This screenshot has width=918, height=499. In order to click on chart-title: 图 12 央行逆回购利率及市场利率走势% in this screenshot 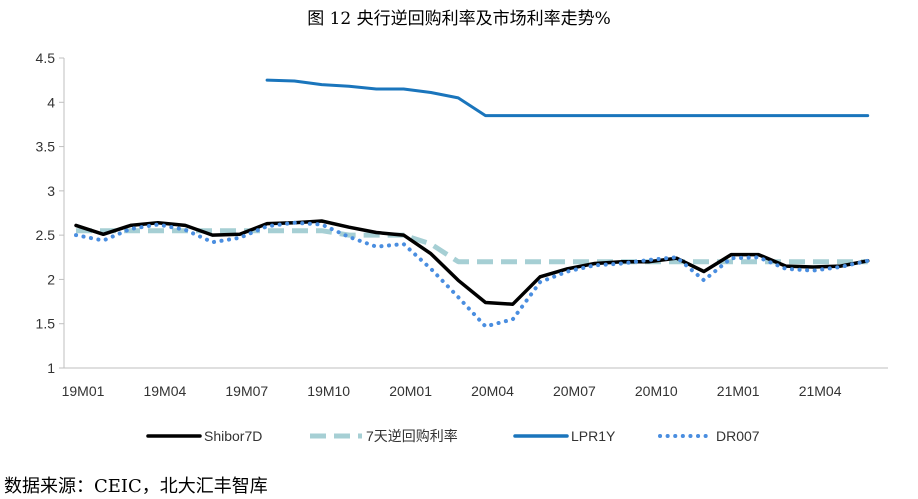, I will do `click(459, 19)`.